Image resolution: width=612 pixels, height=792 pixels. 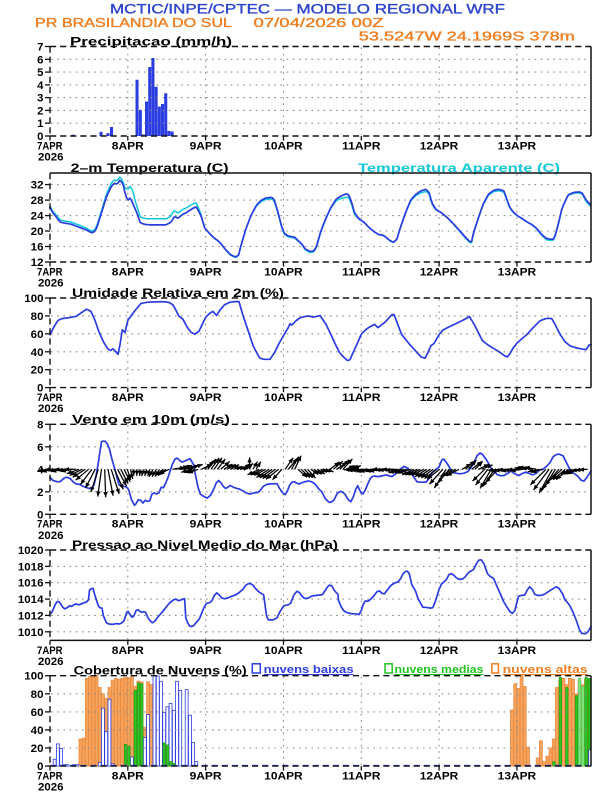 What do you see at coordinates (151, 43) in the screenshot?
I see `svg-text: Precipitacao (mm/h)` at bounding box center [151, 43].